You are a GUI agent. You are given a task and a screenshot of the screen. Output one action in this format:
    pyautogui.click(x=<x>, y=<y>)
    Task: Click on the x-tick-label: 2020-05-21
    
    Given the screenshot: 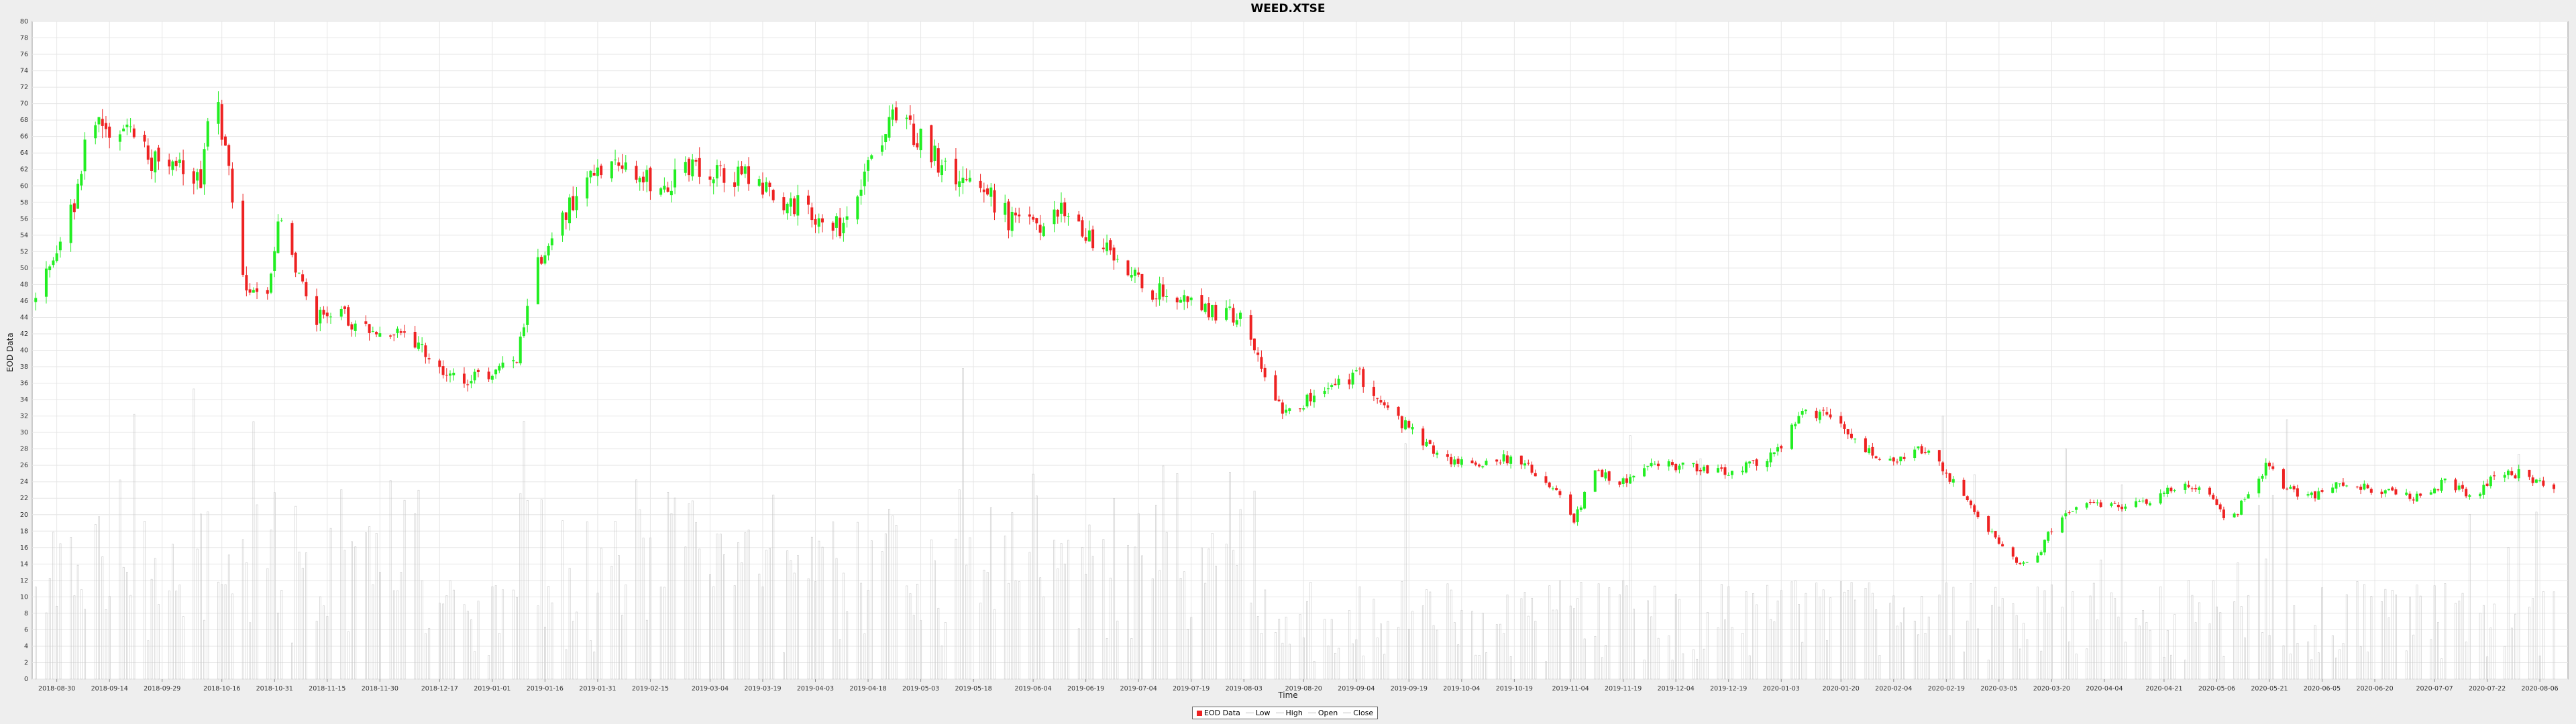 What is the action you would take?
    pyautogui.click(x=2269, y=688)
    